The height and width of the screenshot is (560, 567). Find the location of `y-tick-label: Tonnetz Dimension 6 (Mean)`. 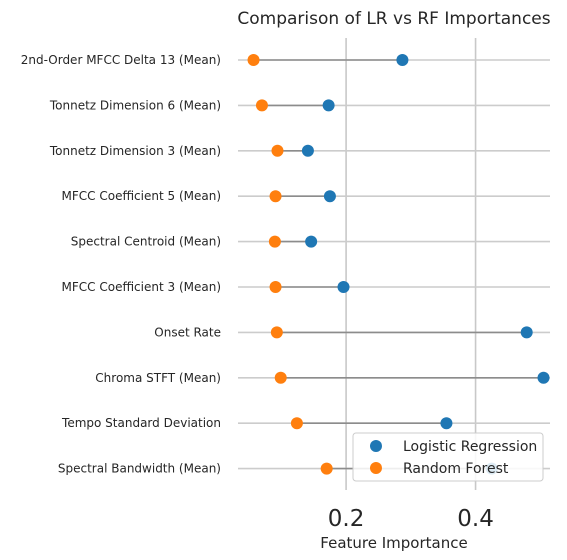

y-tick-label: Tonnetz Dimension 6 (Mean) is located at coordinates (135, 105).